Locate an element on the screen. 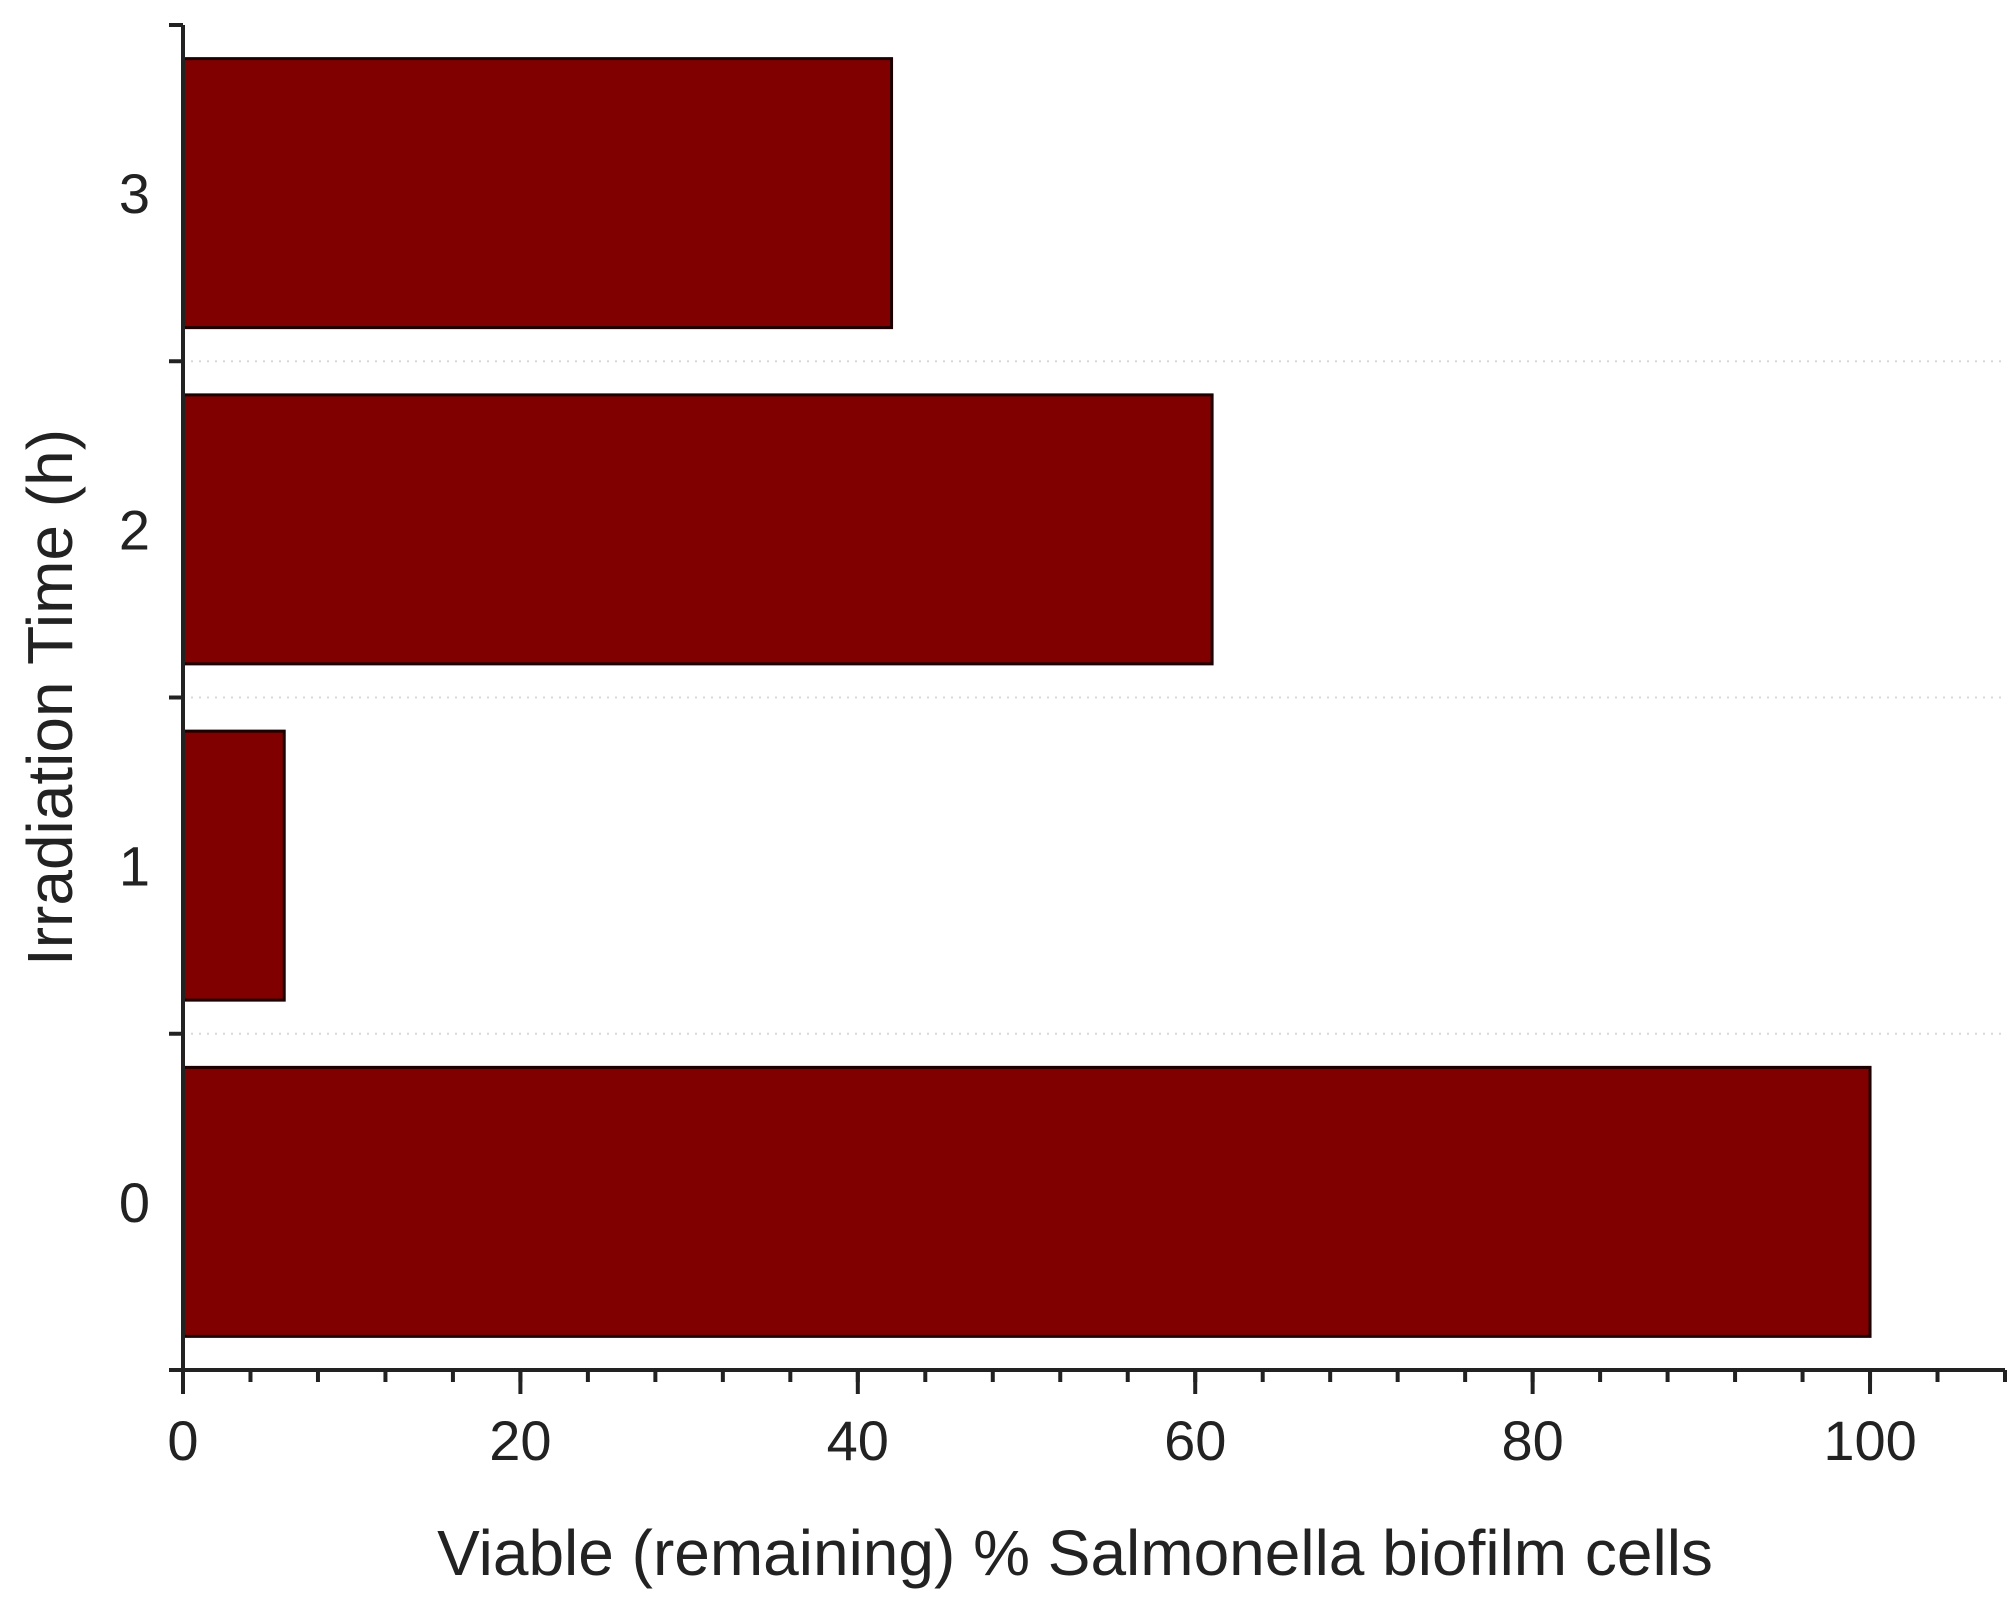 The image size is (2013, 1601). y-tick-label: 1 is located at coordinates (134, 866).